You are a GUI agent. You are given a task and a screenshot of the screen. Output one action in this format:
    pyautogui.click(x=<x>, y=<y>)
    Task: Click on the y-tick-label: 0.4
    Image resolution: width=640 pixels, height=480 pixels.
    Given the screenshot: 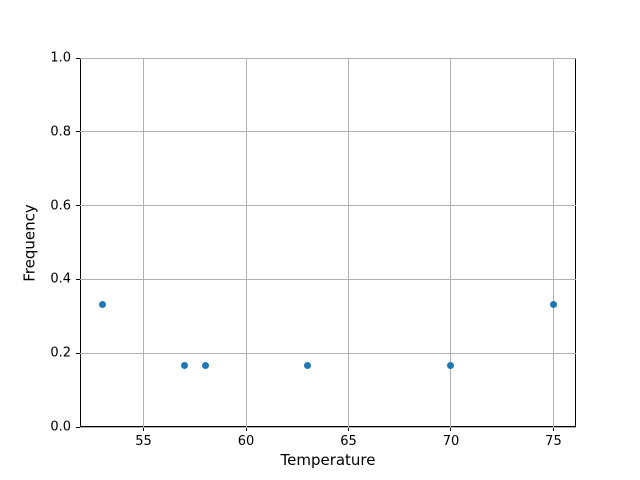 What is the action you would take?
    pyautogui.click(x=60, y=279)
    